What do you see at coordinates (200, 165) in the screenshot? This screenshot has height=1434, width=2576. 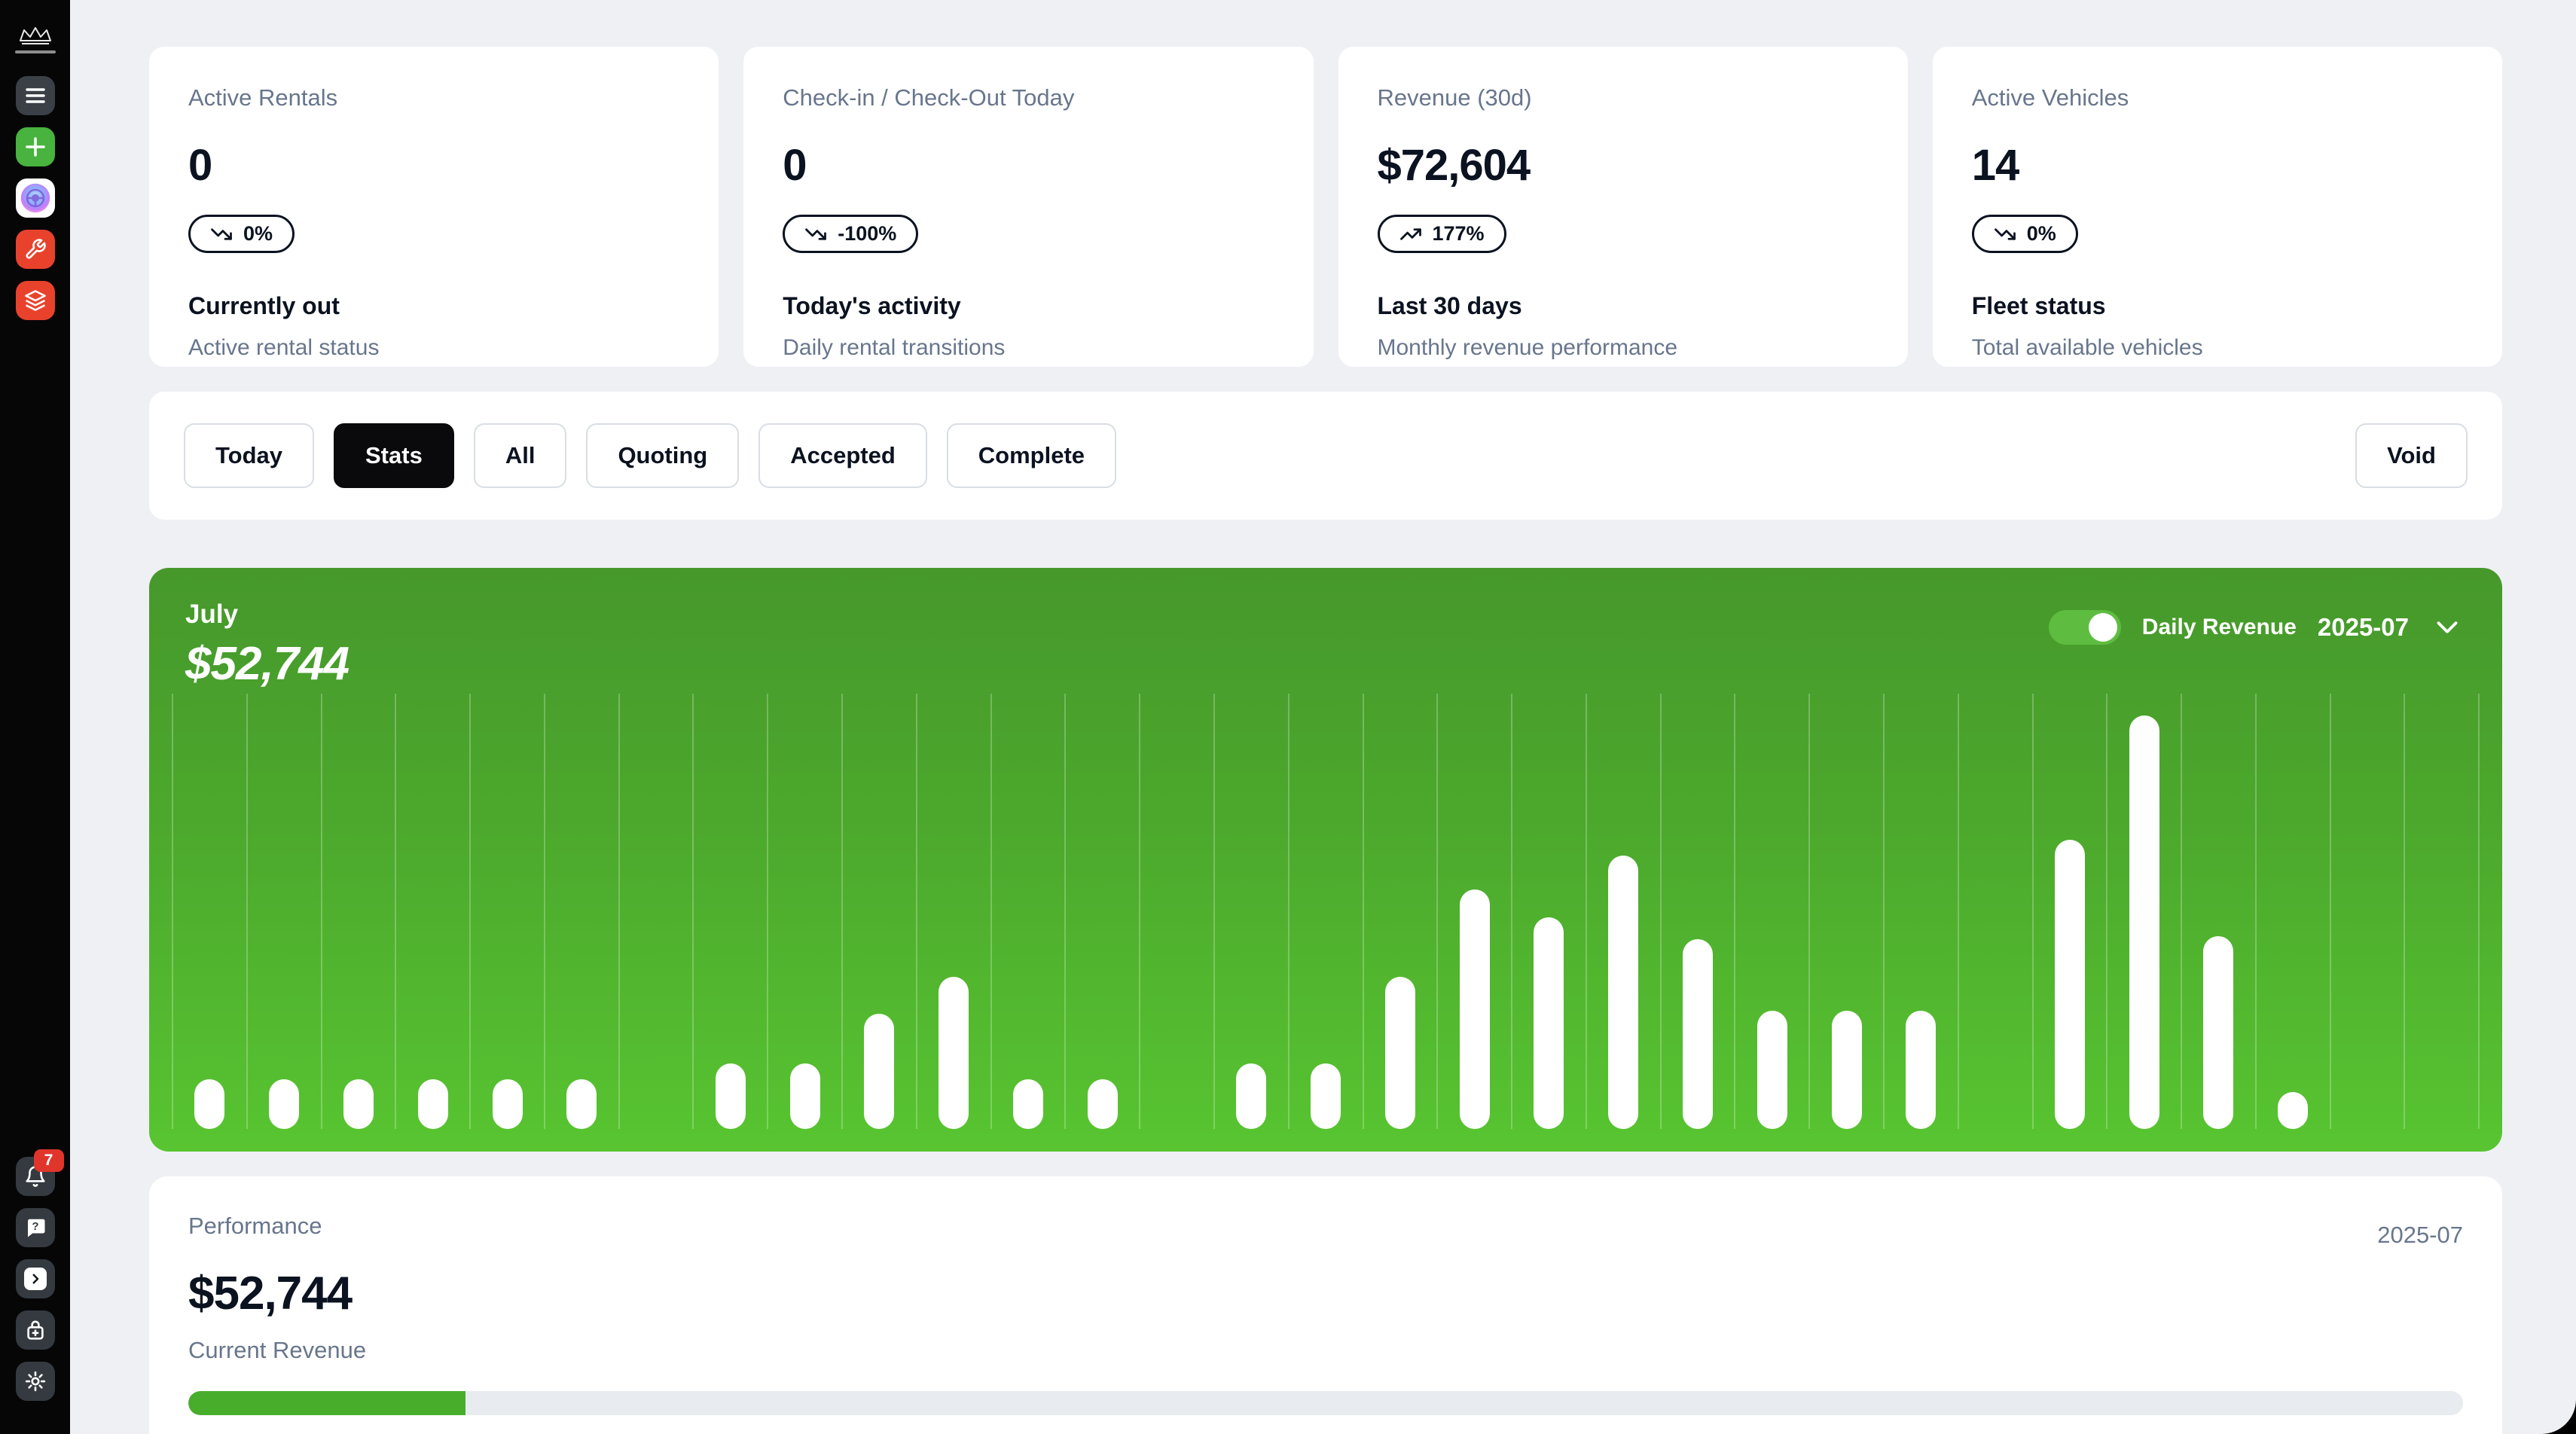 I see `stat-card-value: 0` at bounding box center [200, 165].